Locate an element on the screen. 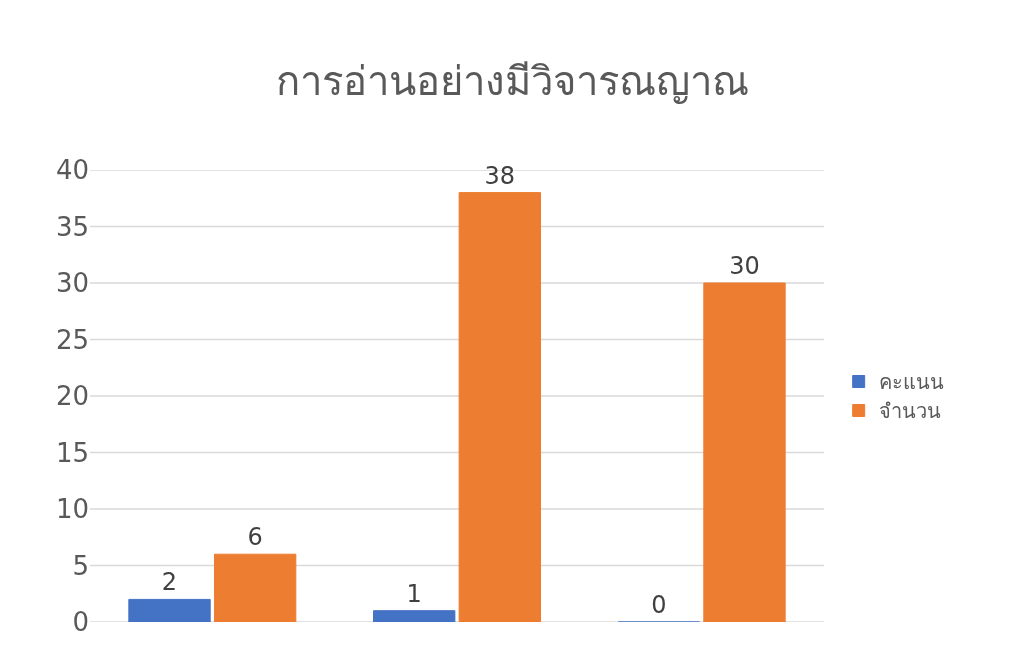 The width and height of the screenshot is (1024, 672). y-tick-label: 15 is located at coordinates (72, 452).